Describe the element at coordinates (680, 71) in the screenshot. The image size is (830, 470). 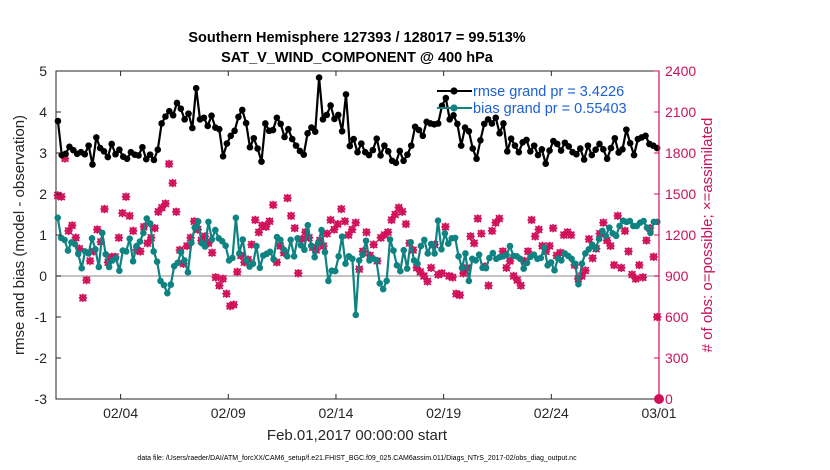
I see `y2-tick-label: 2400` at that location.